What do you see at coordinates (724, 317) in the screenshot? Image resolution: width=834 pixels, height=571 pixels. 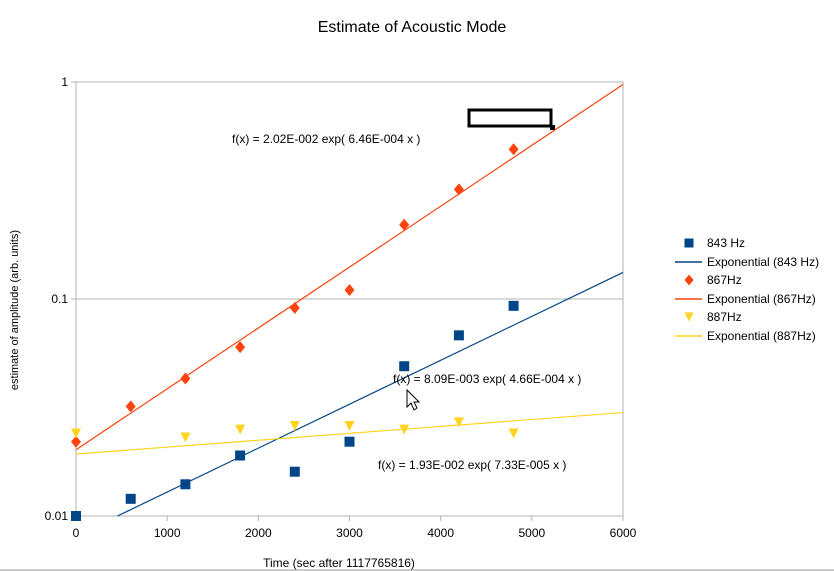 I see `legend-label-887hz: 887Hz` at bounding box center [724, 317].